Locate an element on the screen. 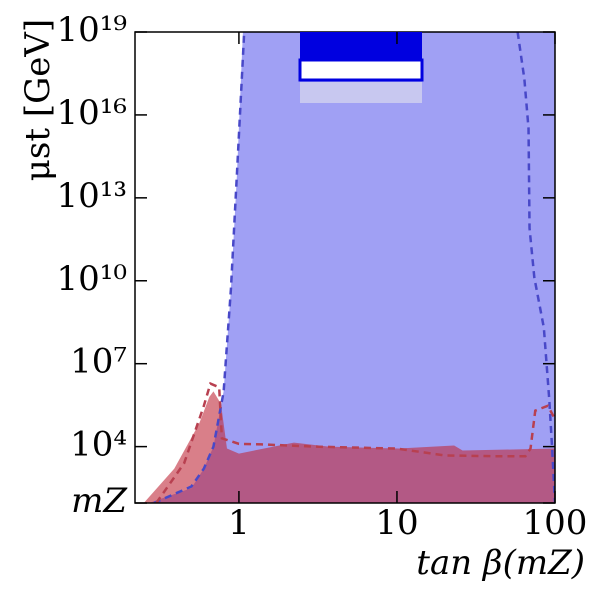  x-tick-label: 100 is located at coordinates (555, 523).